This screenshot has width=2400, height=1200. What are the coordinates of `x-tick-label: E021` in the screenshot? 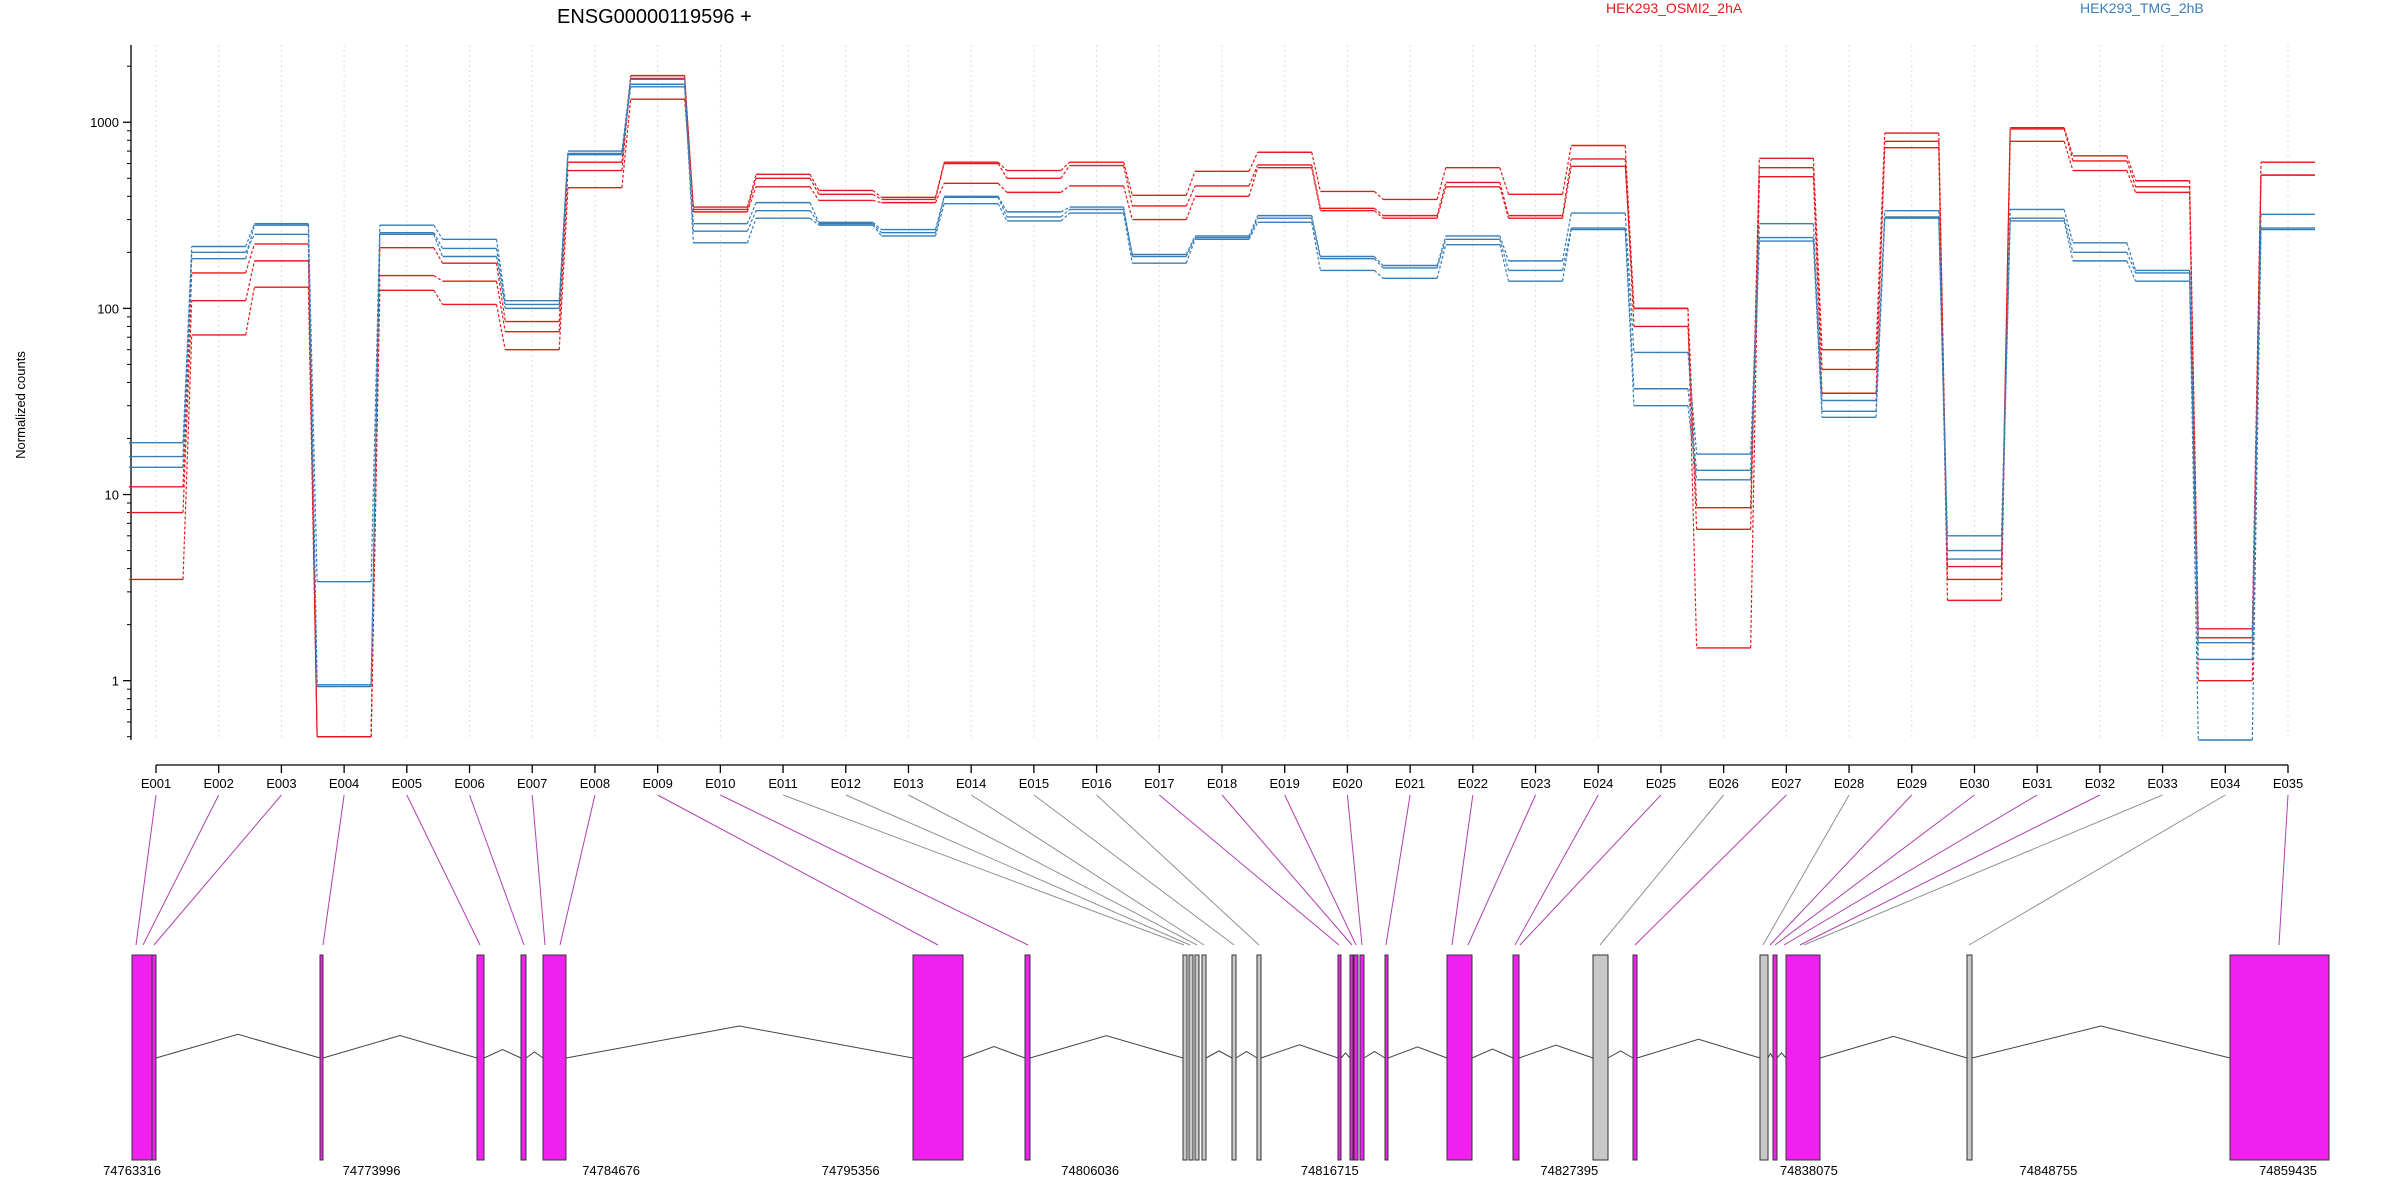 It's located at (1410, 783).